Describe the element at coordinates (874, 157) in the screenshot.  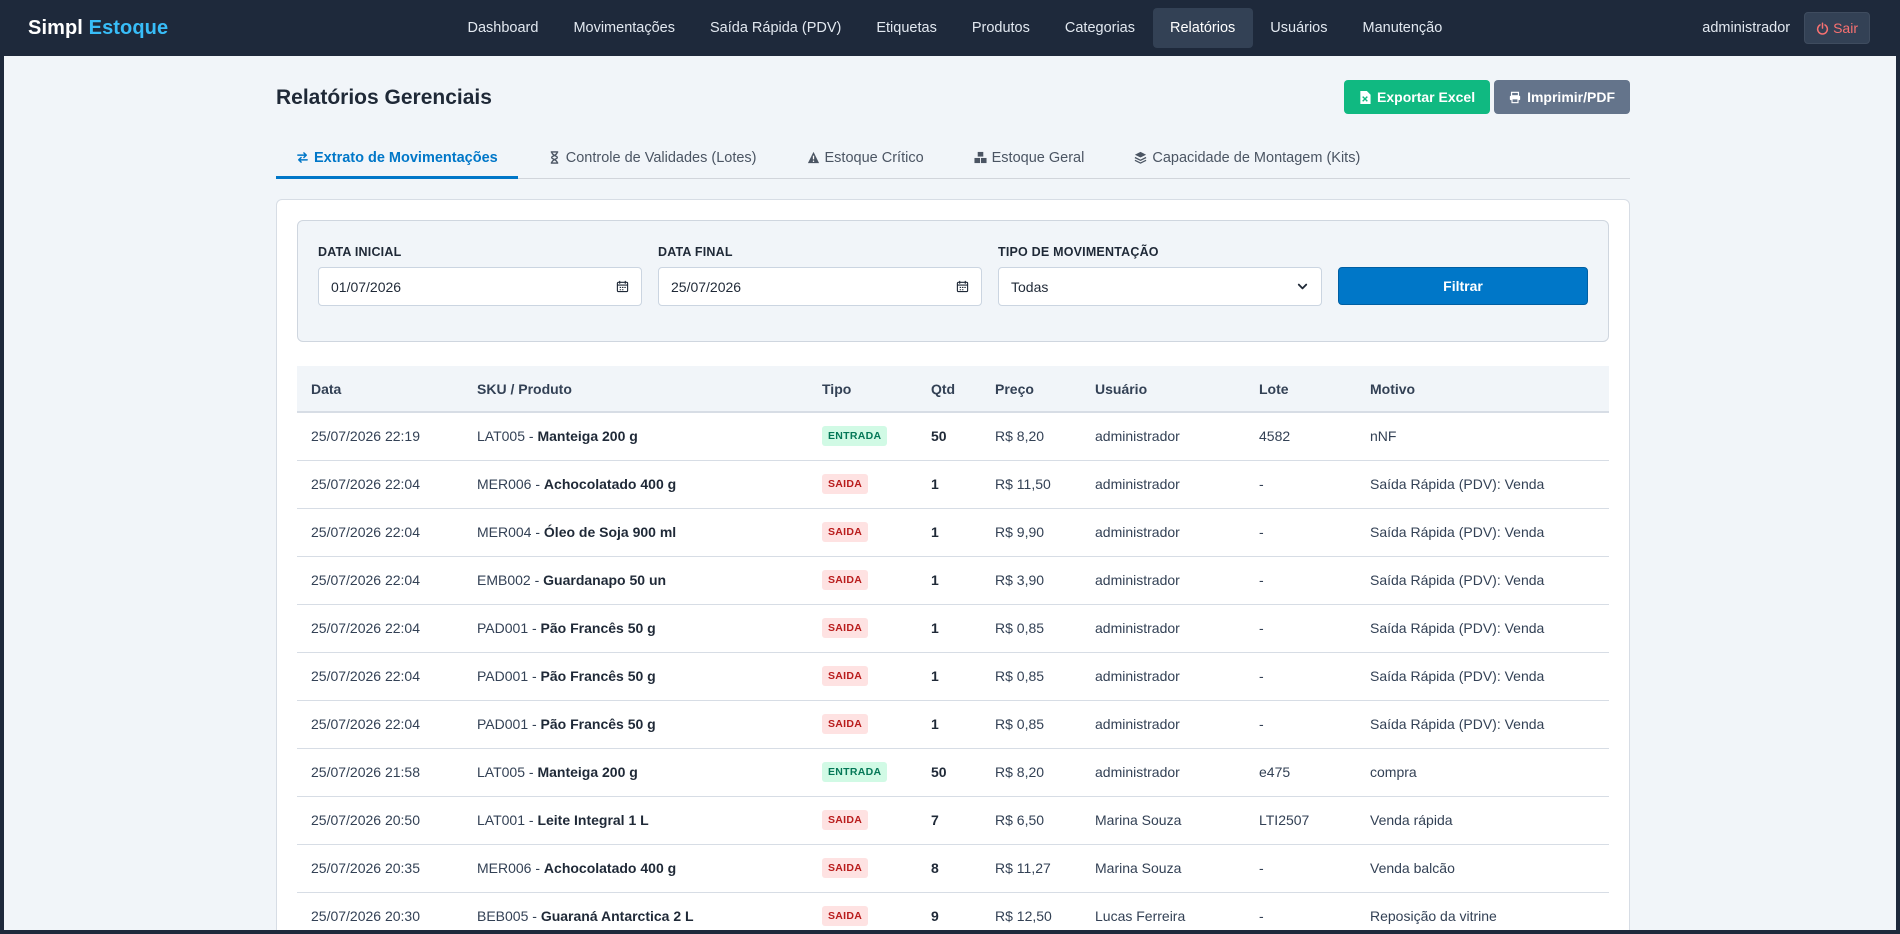
I see `tab-label: Estoque Crítico` at that location.